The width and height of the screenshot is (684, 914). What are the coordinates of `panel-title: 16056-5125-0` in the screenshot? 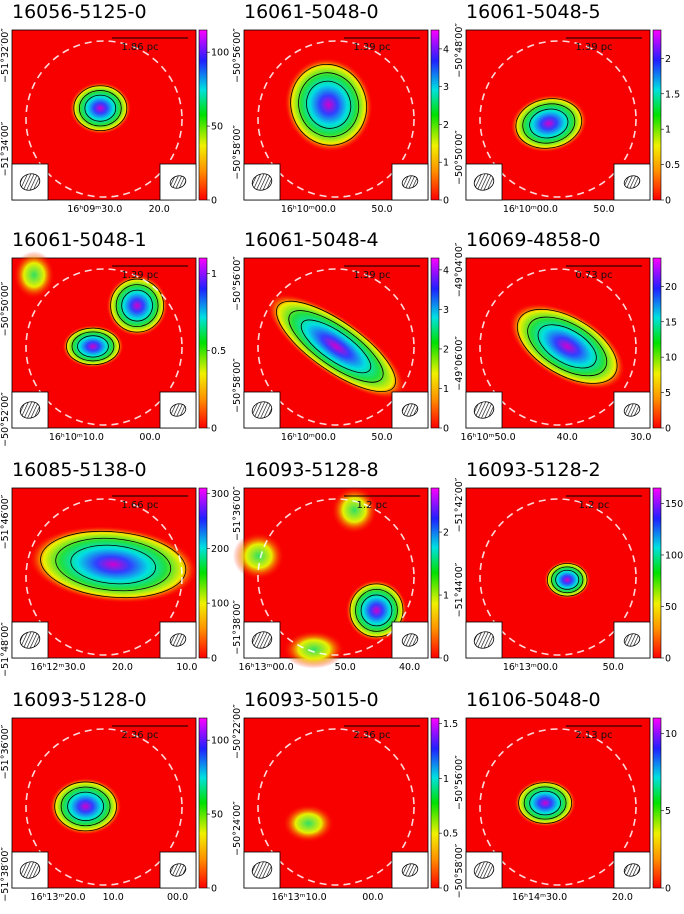 It's located at (79, 12).